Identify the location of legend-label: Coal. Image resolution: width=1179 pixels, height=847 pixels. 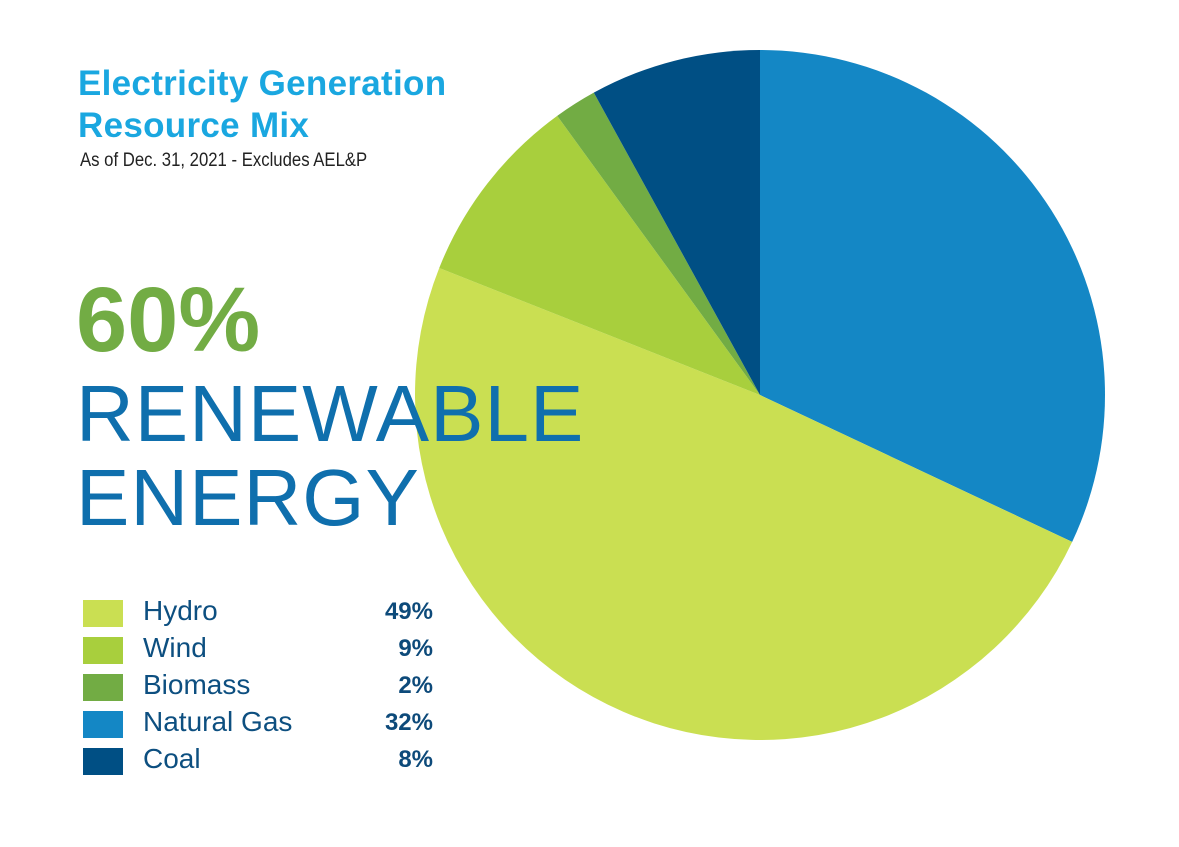
(172, 758).